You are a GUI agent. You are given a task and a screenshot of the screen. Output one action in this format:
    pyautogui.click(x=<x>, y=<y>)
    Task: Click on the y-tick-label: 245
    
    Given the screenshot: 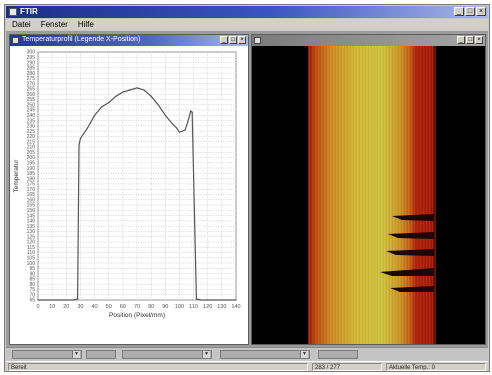 What is the action you would take?
    pyautogui.click(x=31, y=111)
    